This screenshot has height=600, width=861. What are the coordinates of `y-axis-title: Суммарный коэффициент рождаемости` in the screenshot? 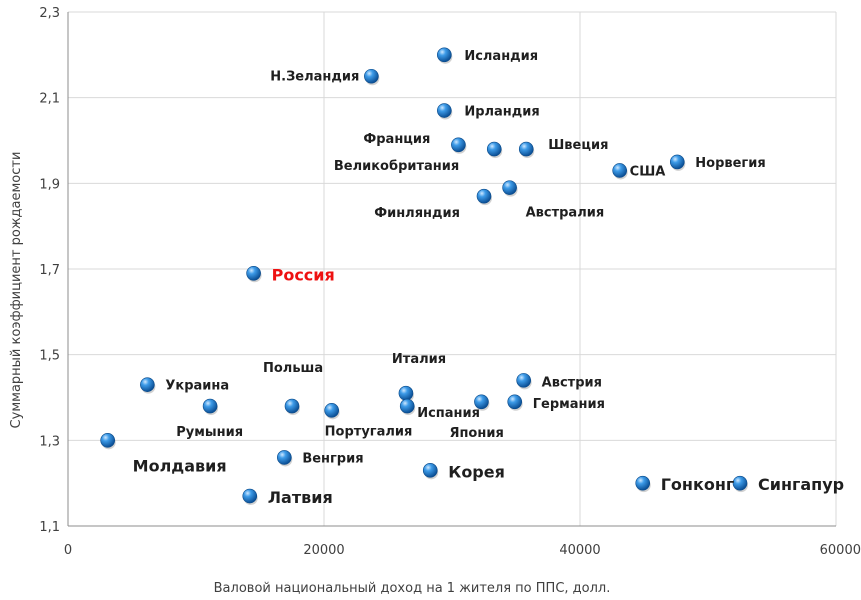 It's located at (16, 290).